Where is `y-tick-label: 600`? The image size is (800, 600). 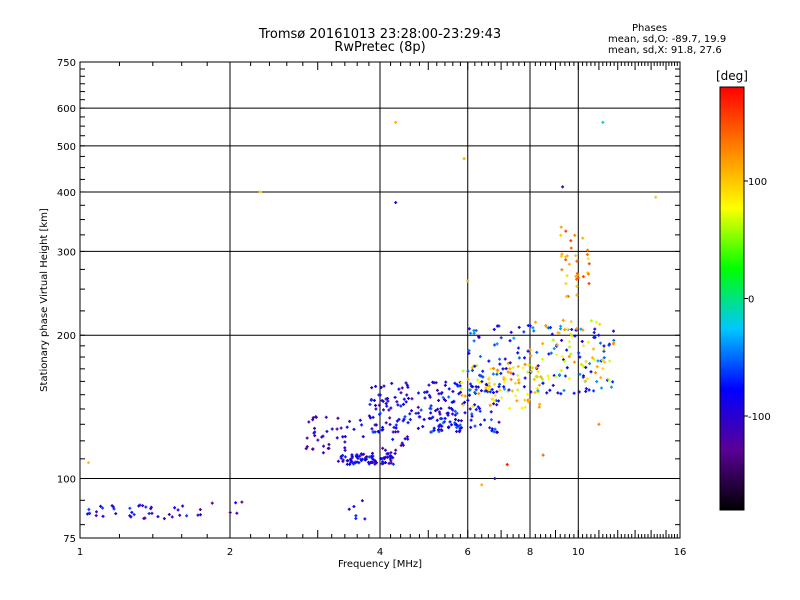 y-tick-label: 600 is located at coordinates (66, 109).